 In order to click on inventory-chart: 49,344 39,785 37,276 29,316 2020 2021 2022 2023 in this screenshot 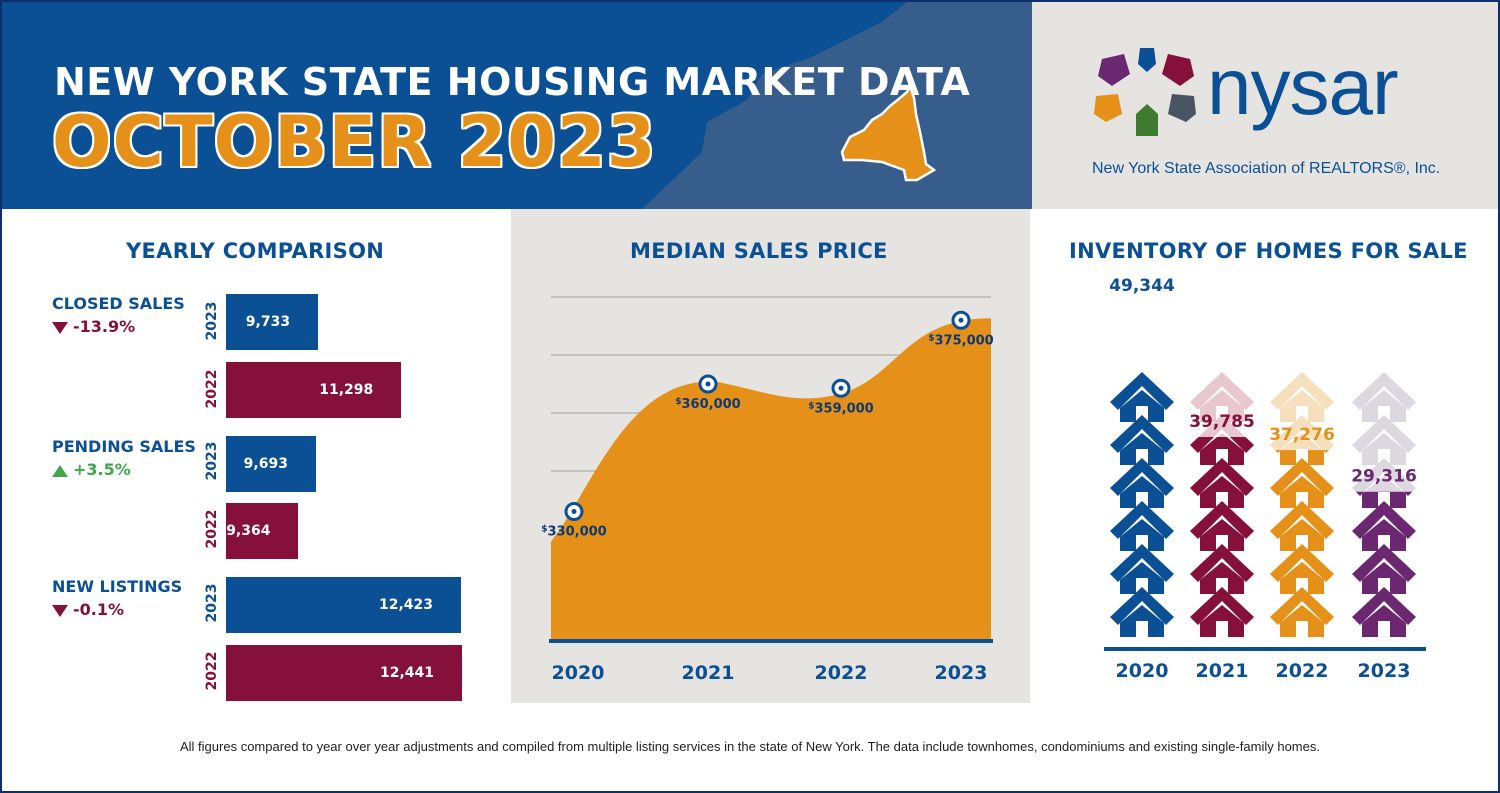, I will do `click(1265, 479)`.